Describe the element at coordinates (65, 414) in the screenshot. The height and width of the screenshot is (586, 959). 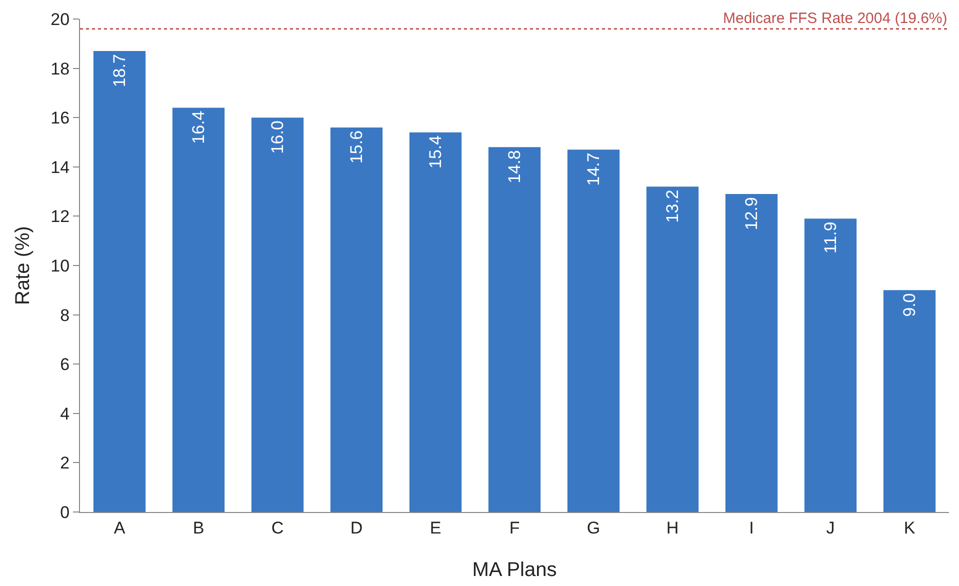
I see `y-tick-label: 4` at that location.